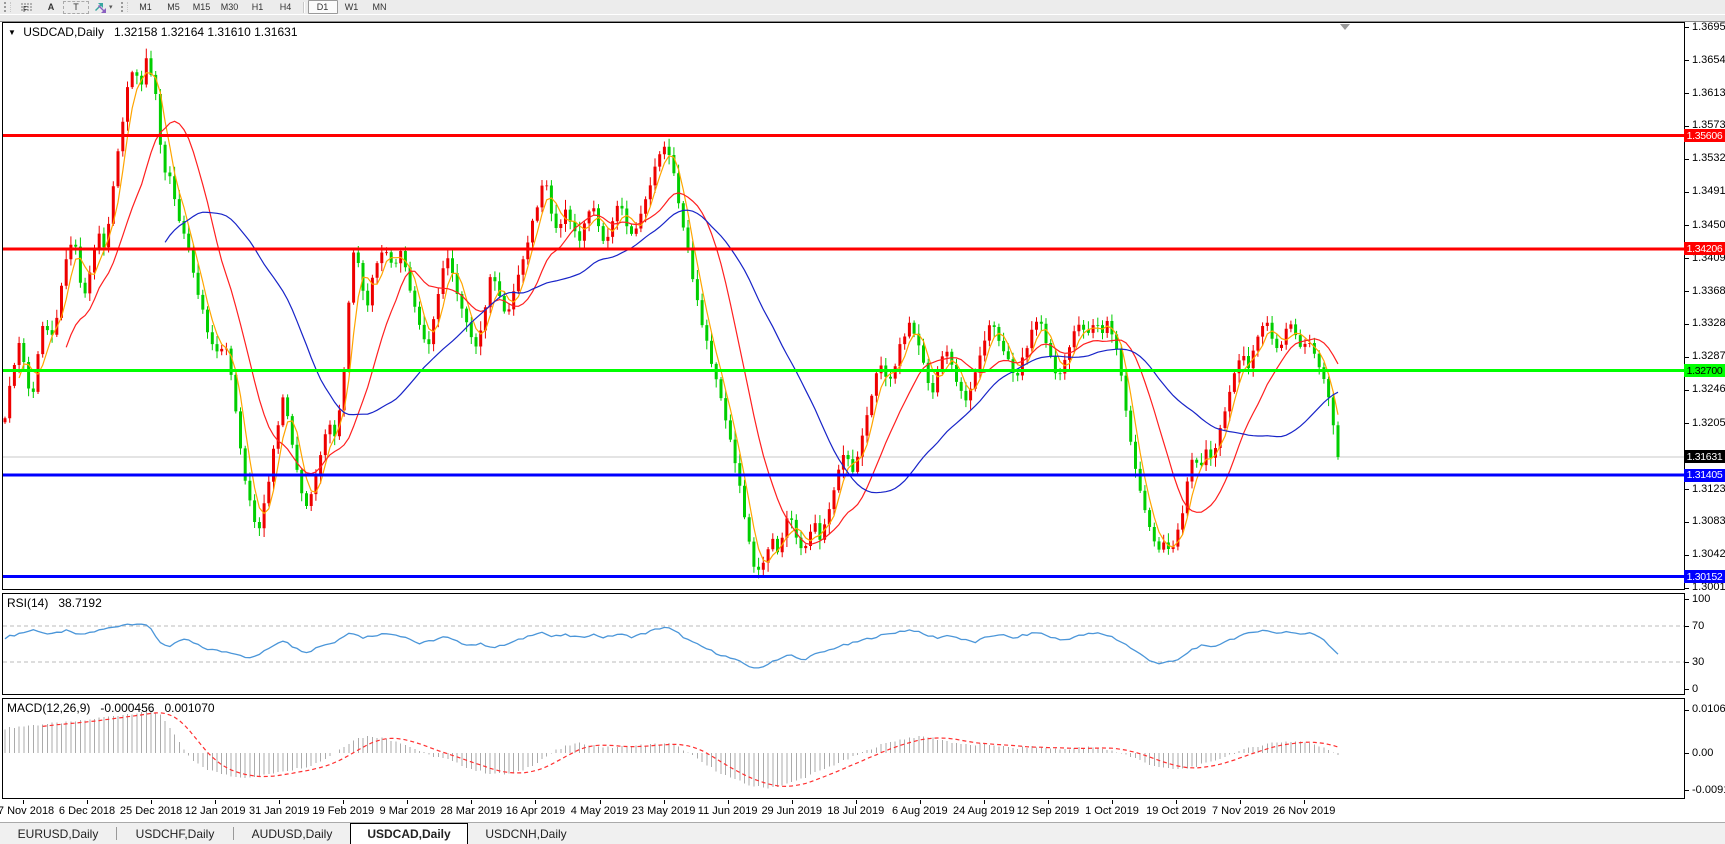 Image resolution: width=1725 pixels, height=844 pixels. Describe the element at coordinates (49, 708) in the screenshot. I see `macd-name: MACD(12,26,9)` at that location.